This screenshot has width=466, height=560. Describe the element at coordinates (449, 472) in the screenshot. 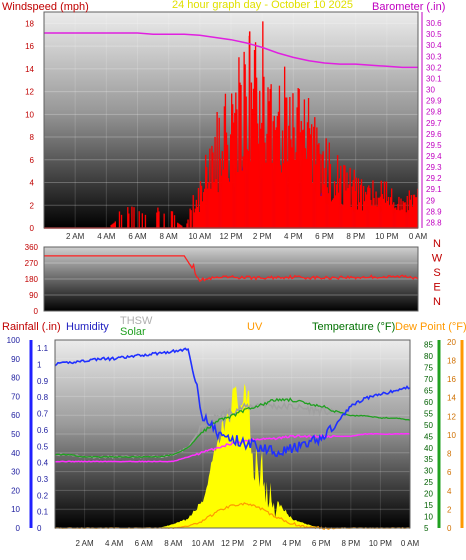

I see `uv-tick: 6` at that location.